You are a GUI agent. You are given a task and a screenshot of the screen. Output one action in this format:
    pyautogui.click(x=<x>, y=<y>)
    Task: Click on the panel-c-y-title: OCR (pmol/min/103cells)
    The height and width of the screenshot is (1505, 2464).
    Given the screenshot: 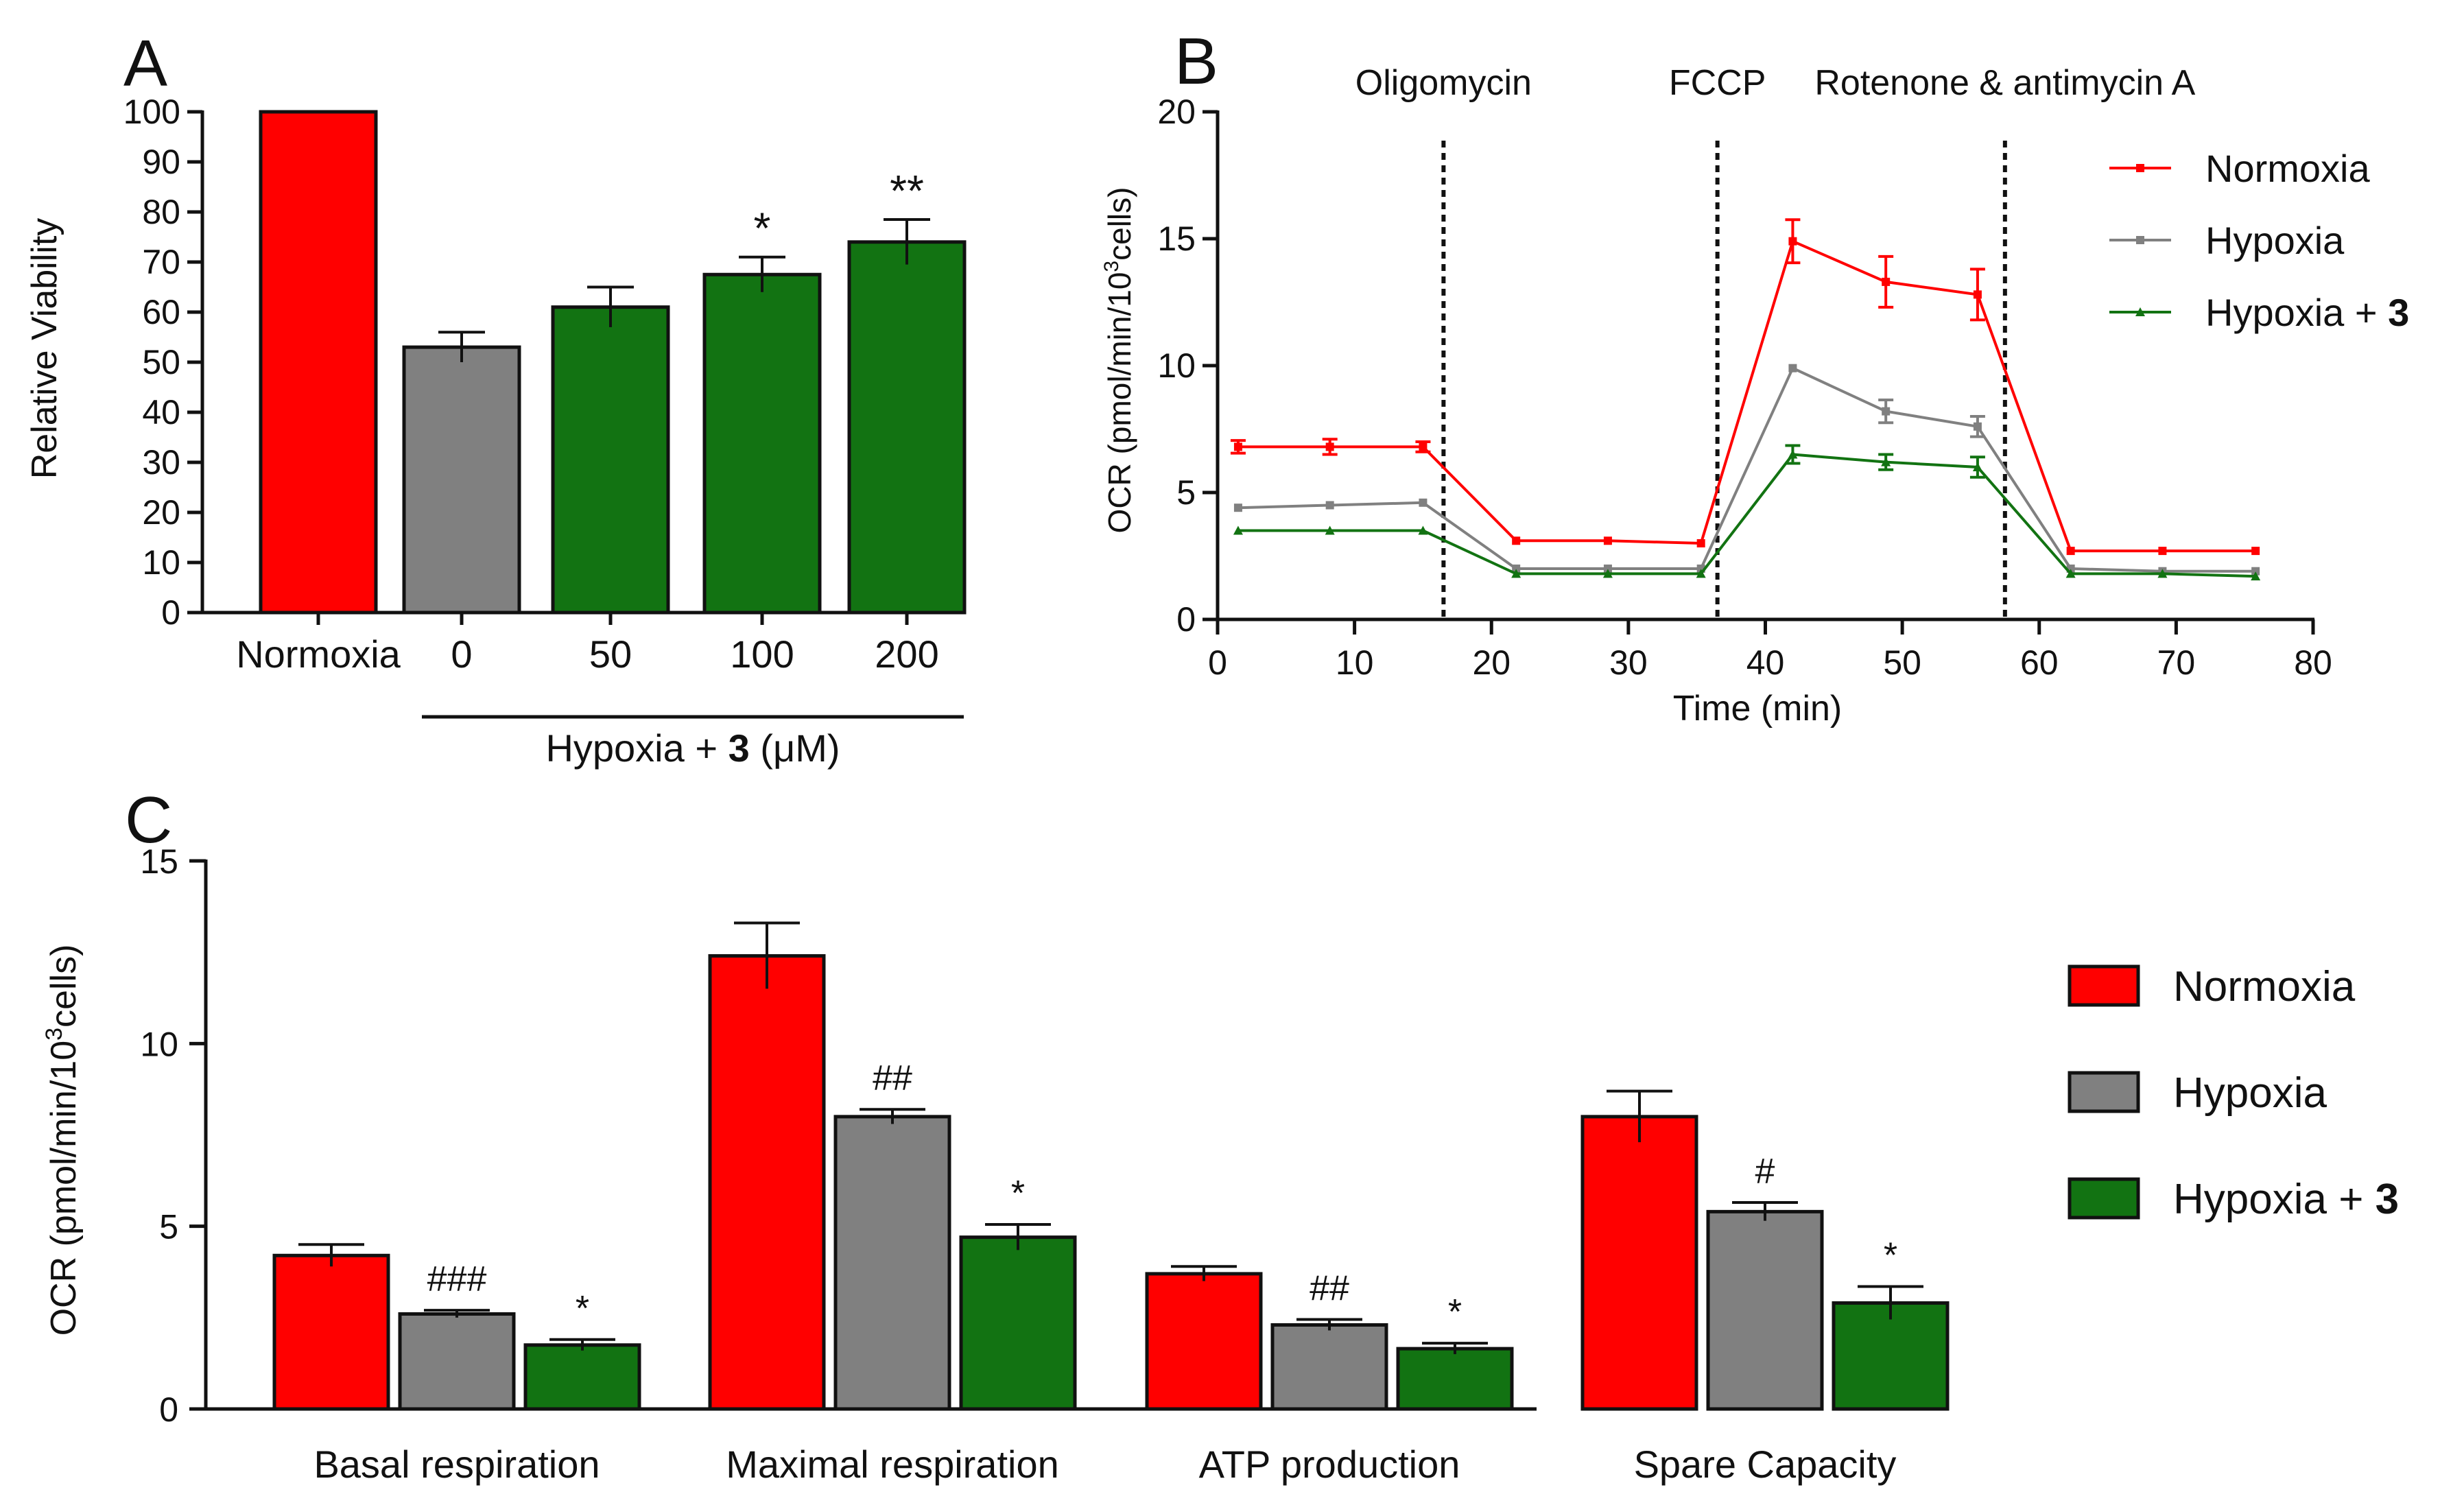 What is the action you would take?
    pyautogui.click(x=63, y=1140)
    